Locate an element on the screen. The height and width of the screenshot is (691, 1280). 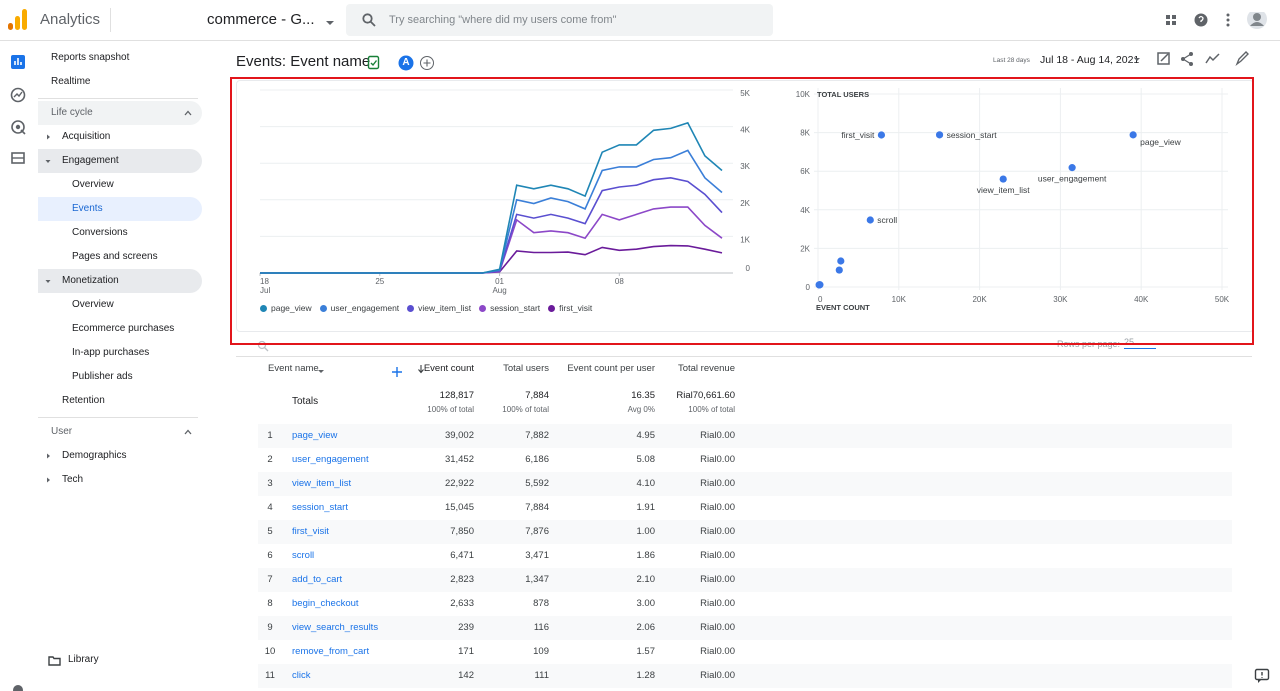
date-label: Last 28 days is located at coordinates (1011, 60).